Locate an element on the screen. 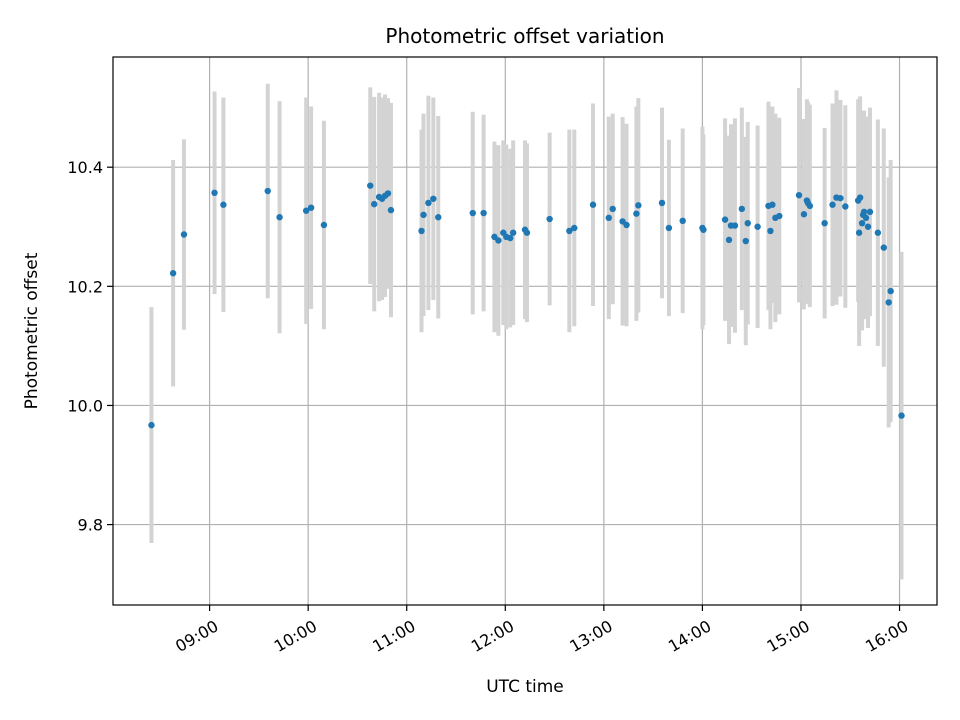 The image size is (960, 720). y-tick-label: 10.0 is located at coordinates (85, 405).